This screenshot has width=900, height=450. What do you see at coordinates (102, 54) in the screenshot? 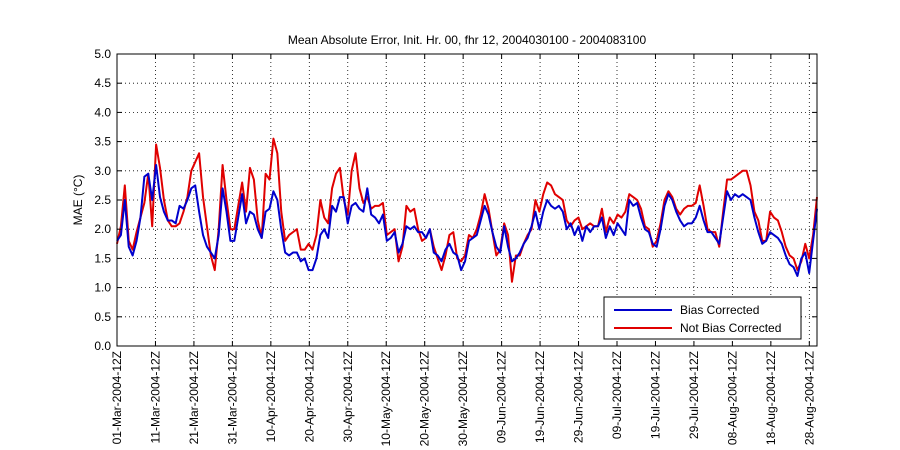
I see `y-tick-label: 5.0` at bounding box center [102, 54].